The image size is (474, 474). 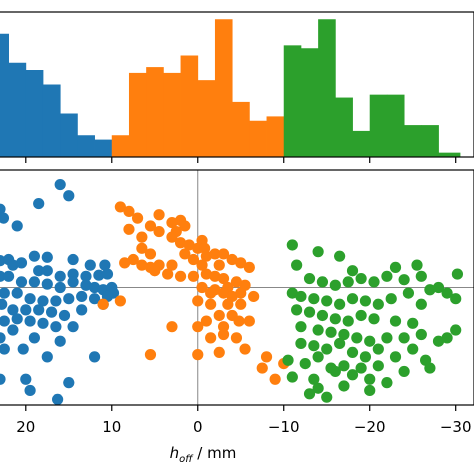 What do you see at coordinates (244, 420) in the screenshot?
I see `scatter-x-ticks: 20 10 0 −10 −20 −30` at bounding box center [244, 420].